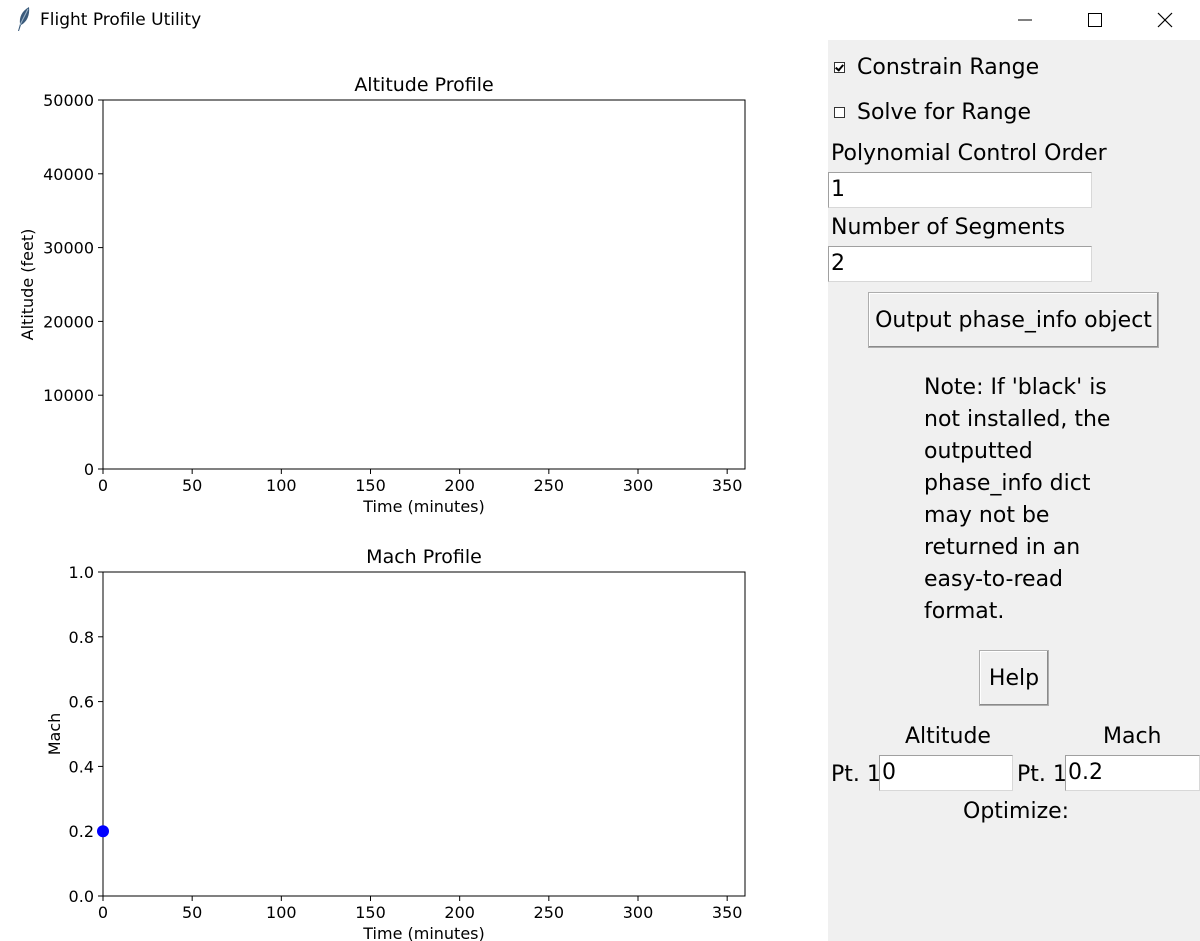 Image resolution: width=1200 pixels, height=941 pixels. I want to click on altitude-x-tick-label: 150, so click(370, 485).